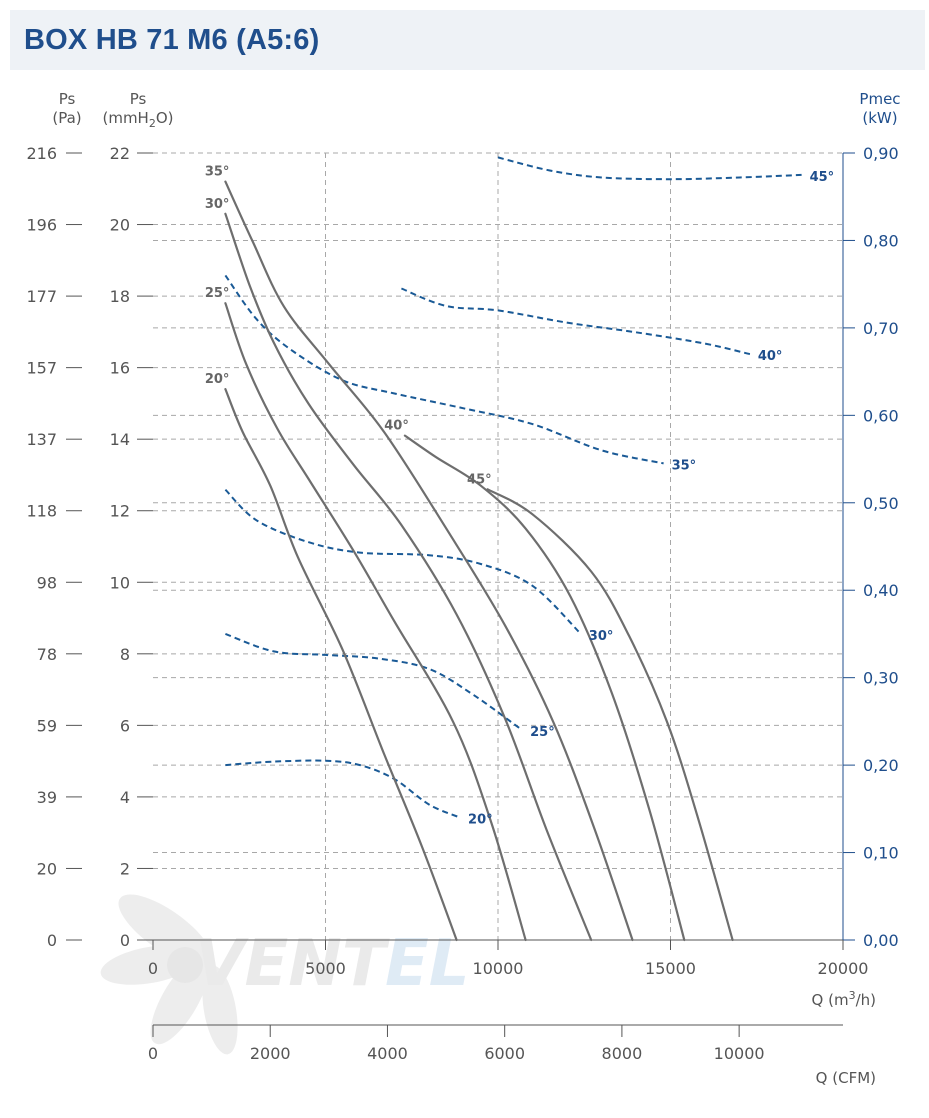  Describe the element at coordinates (125, 654) in the screenshot. I see `tick-label-mm: 8` at that location.